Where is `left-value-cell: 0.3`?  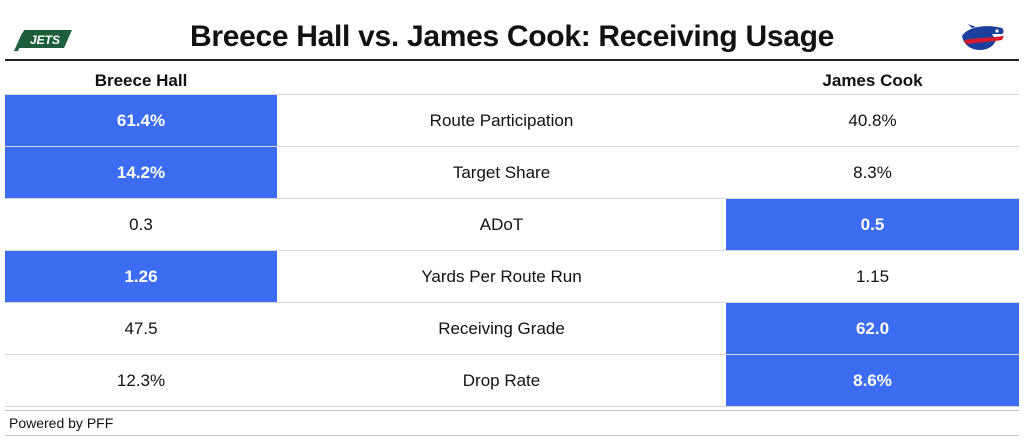
left-value-cell: 0.3 is located at coordinates (141, 224).